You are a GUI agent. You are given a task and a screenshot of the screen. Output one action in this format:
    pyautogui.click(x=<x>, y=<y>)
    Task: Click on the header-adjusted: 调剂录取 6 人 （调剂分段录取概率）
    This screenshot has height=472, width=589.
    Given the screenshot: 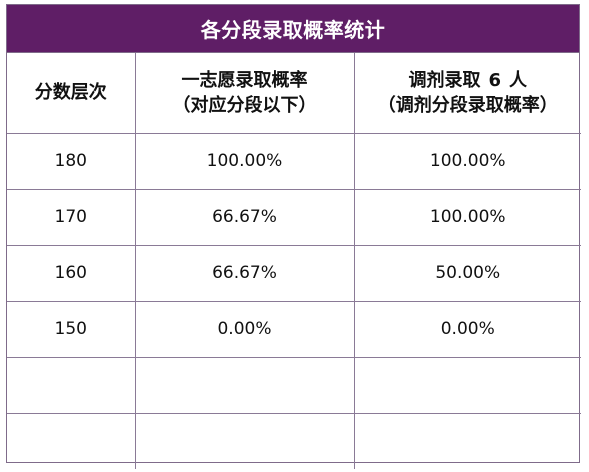 What is the action you would take?
    pyautogui.click(x=468, y=93)
    